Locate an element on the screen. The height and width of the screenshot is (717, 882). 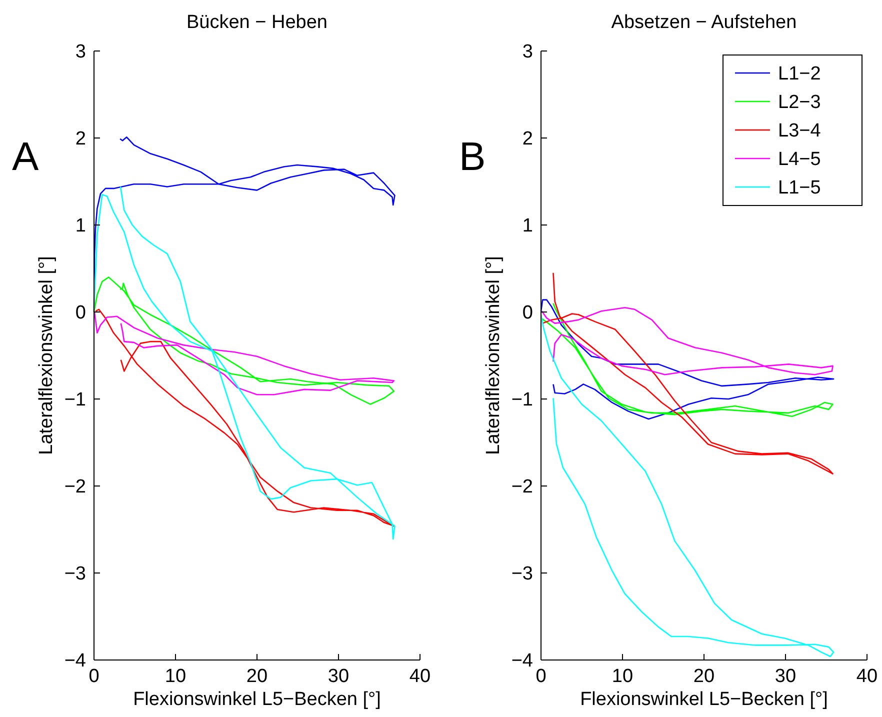
legend-label: L3−4 is located at coordinates (800, 131).